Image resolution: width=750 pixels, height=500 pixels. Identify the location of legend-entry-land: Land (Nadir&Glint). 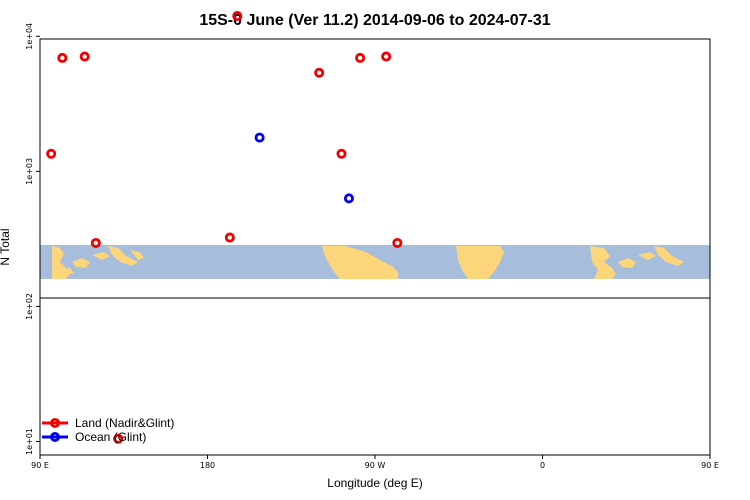
(108, 423).